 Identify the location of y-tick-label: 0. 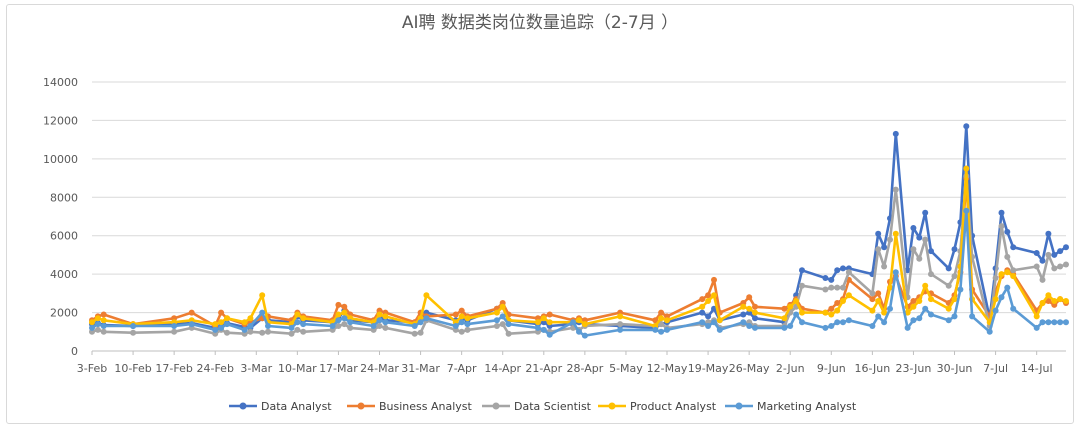
(74, 351).